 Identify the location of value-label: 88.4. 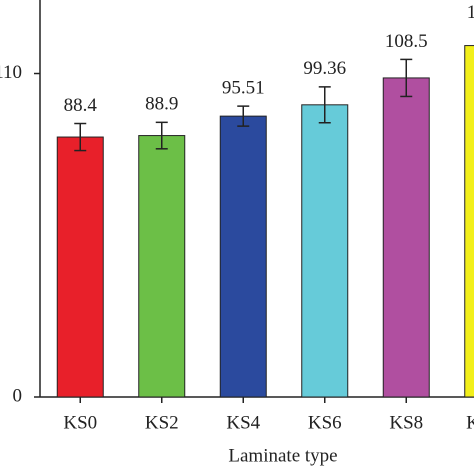
(81, 105).